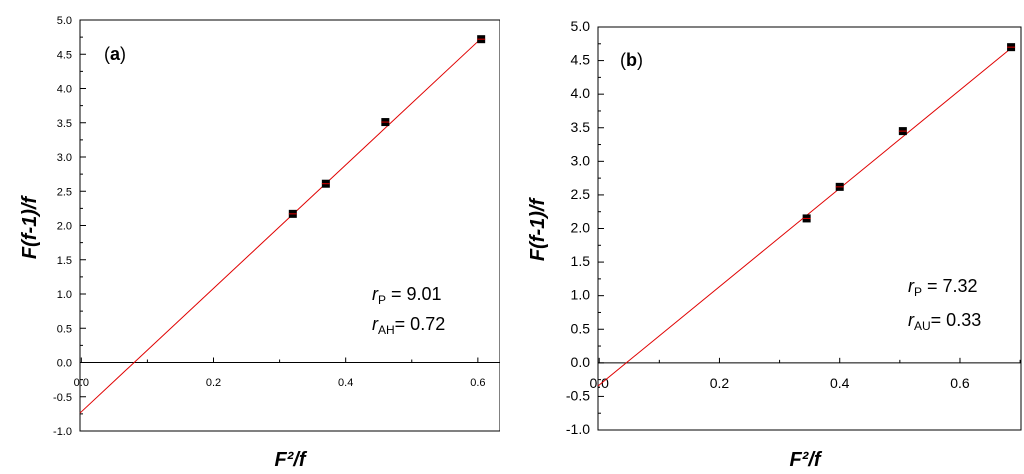 The height and width of the screenshot is (474, 1024). I want to click on annotation-rp: rP = 9.01, so click(407, 295).